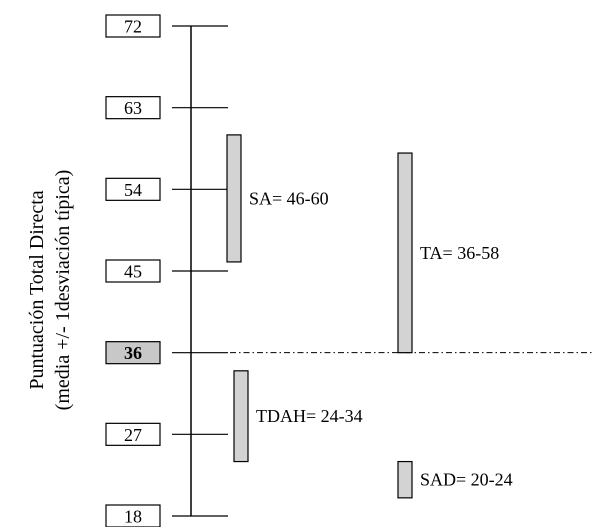 This screenshot has width=595, height=527. I want to click on tick-label-27: 27, so click(133, 435).